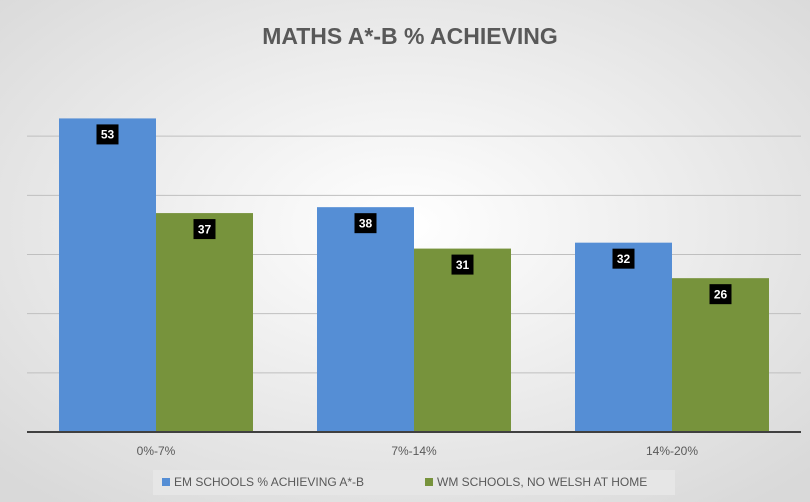 The image size is (810, 502). I want to click on data-label: 32, so click(624, 259).